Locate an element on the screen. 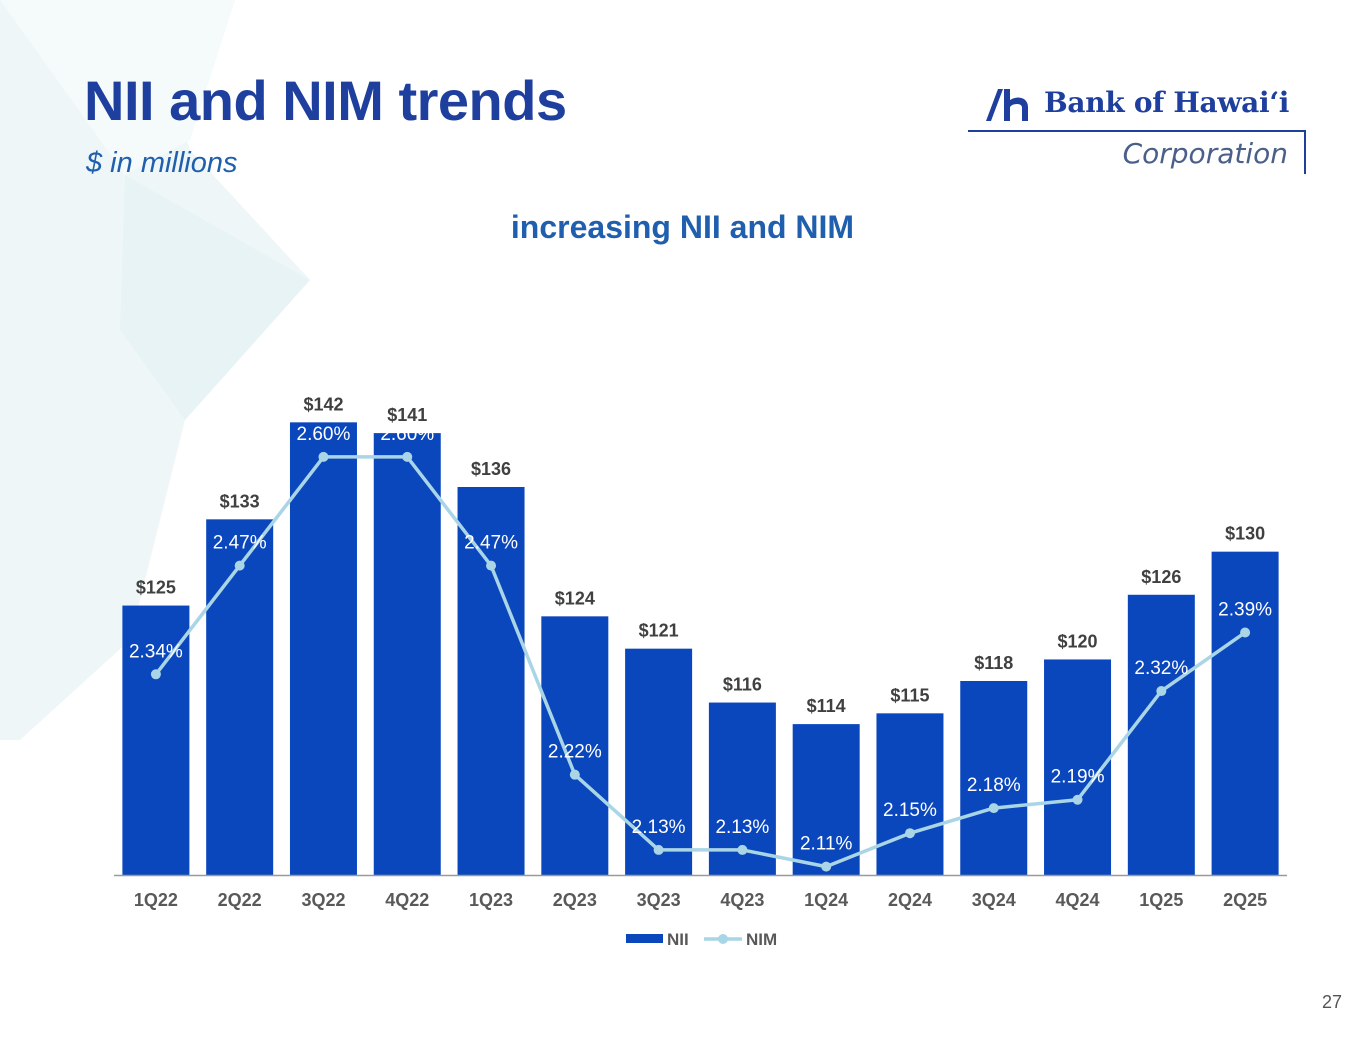  legend-nii-swatch is located at coordinates (644, 938).